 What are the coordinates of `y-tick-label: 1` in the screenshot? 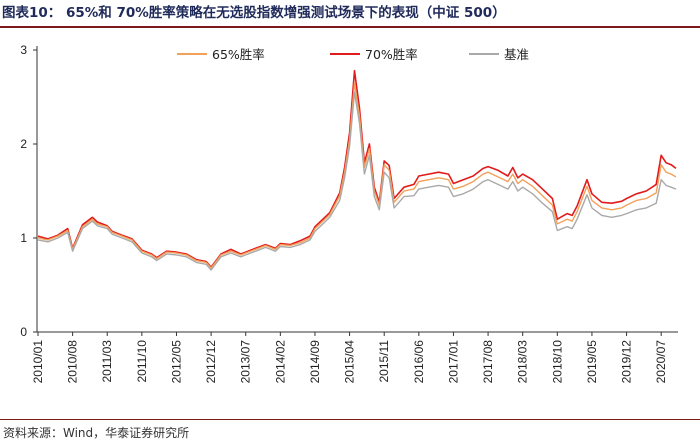 It's located at (23, 238).